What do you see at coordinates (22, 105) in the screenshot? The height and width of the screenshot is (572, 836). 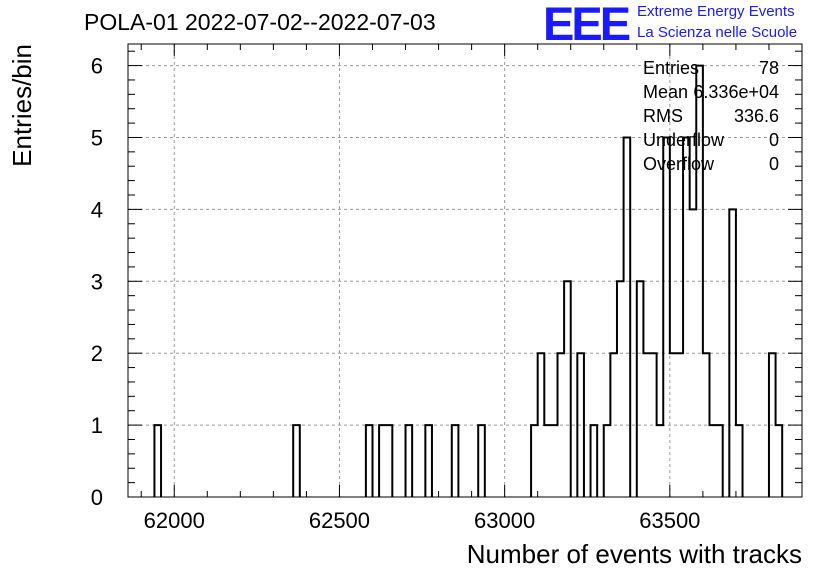 I see `y-axis-label: Entries/bin` at bounding box center [22, 105].